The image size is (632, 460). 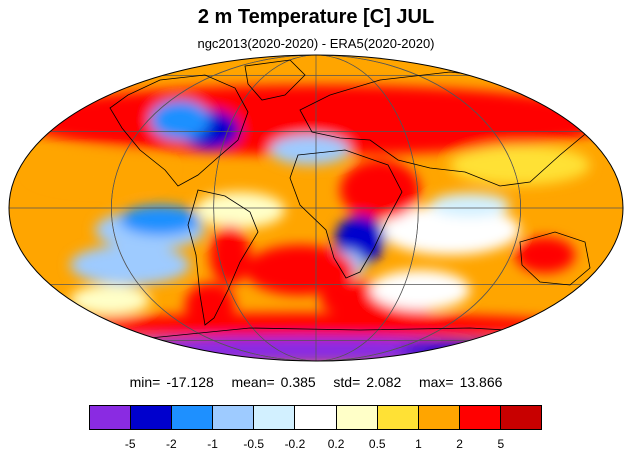 I want to click on colorbar-label: -0.2, so click(x=295, y=444).